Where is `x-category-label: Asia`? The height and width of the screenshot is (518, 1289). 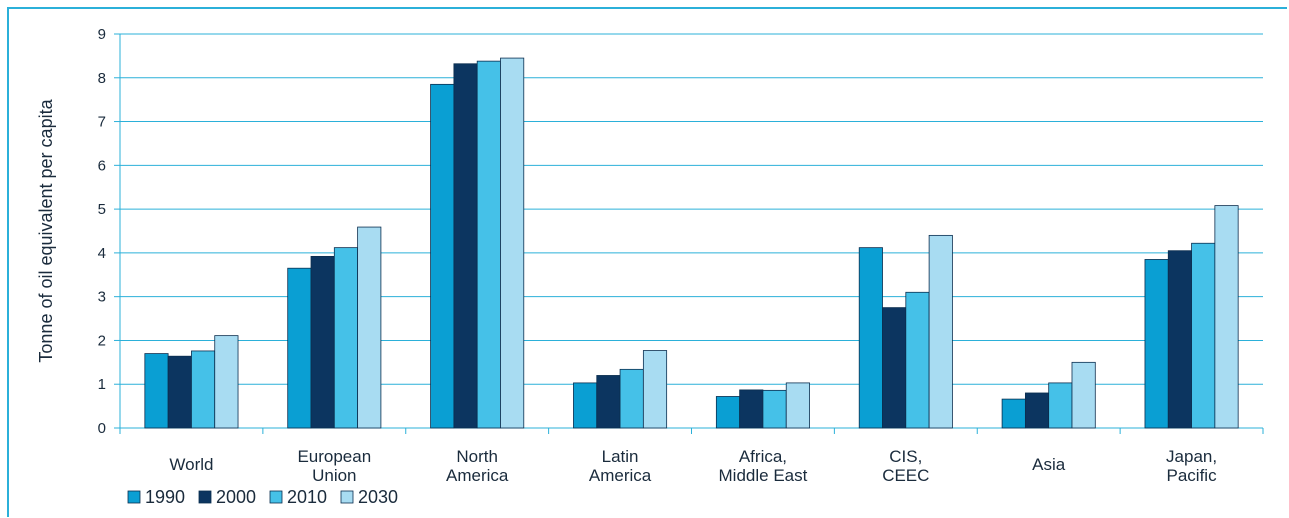 x-category-label: Asia is located at coordinates (1049, 464).